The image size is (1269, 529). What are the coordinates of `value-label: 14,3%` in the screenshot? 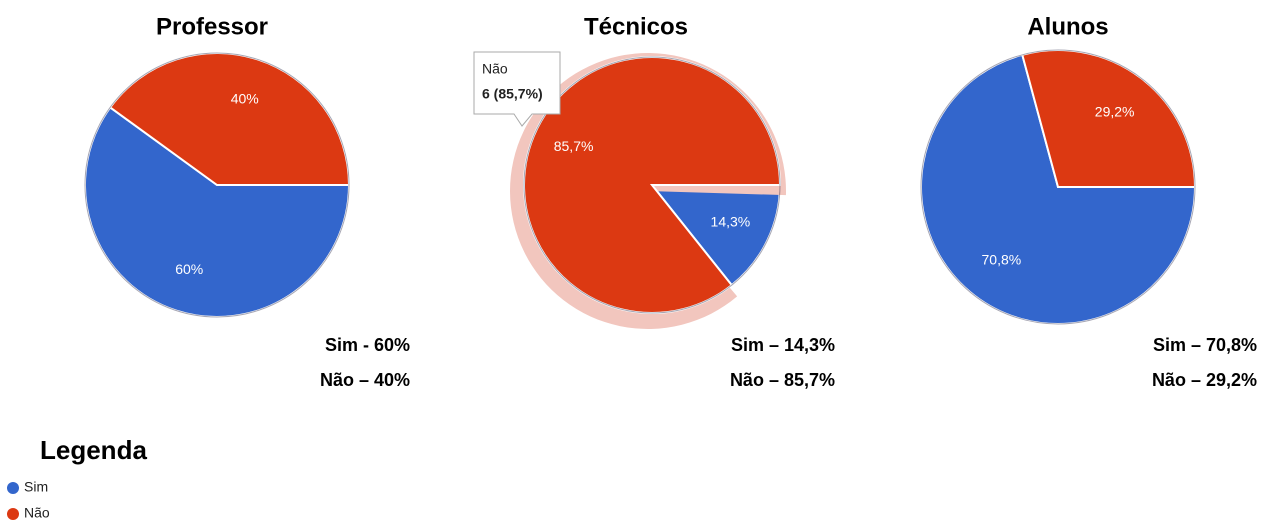 It's located at (731, 222).